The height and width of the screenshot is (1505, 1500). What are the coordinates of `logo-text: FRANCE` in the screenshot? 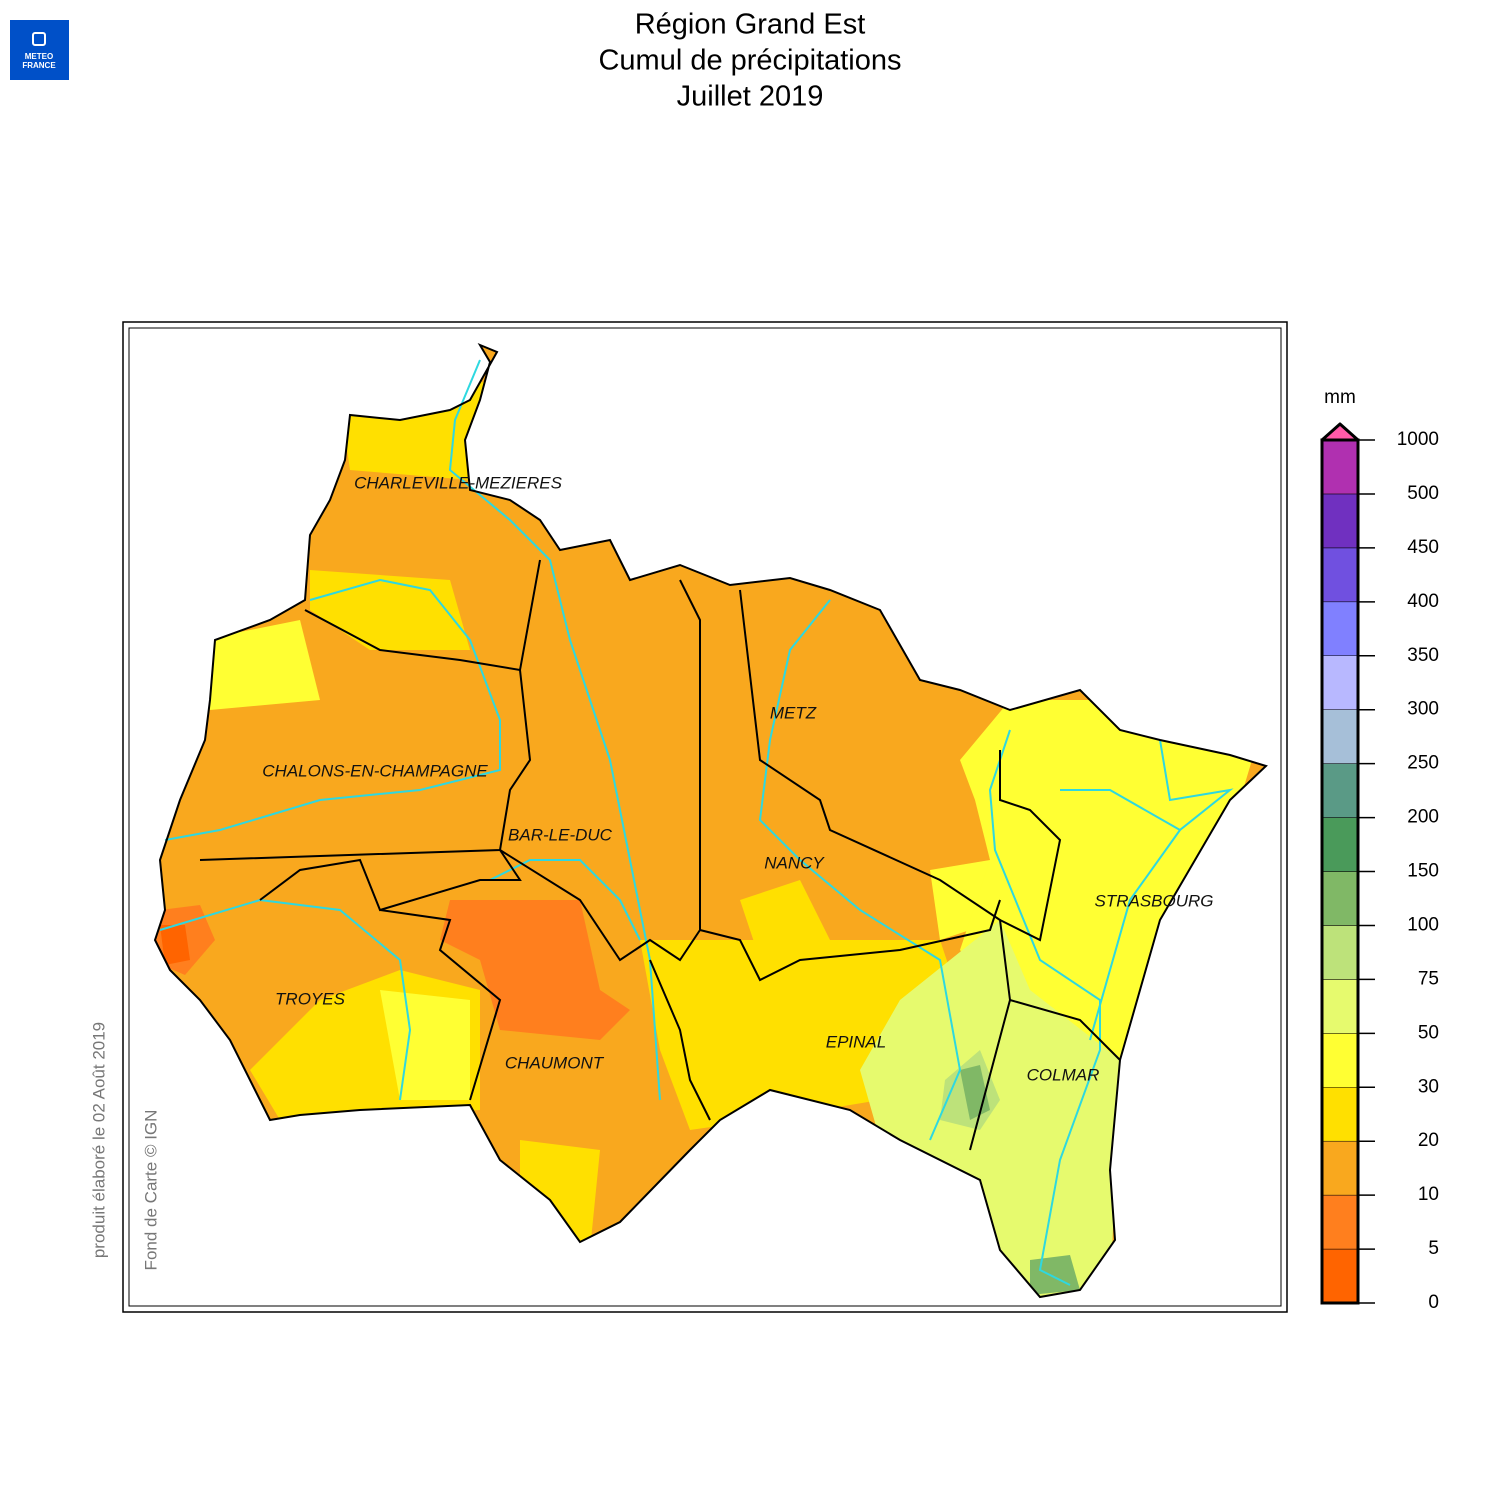 It's located at (39, 65).